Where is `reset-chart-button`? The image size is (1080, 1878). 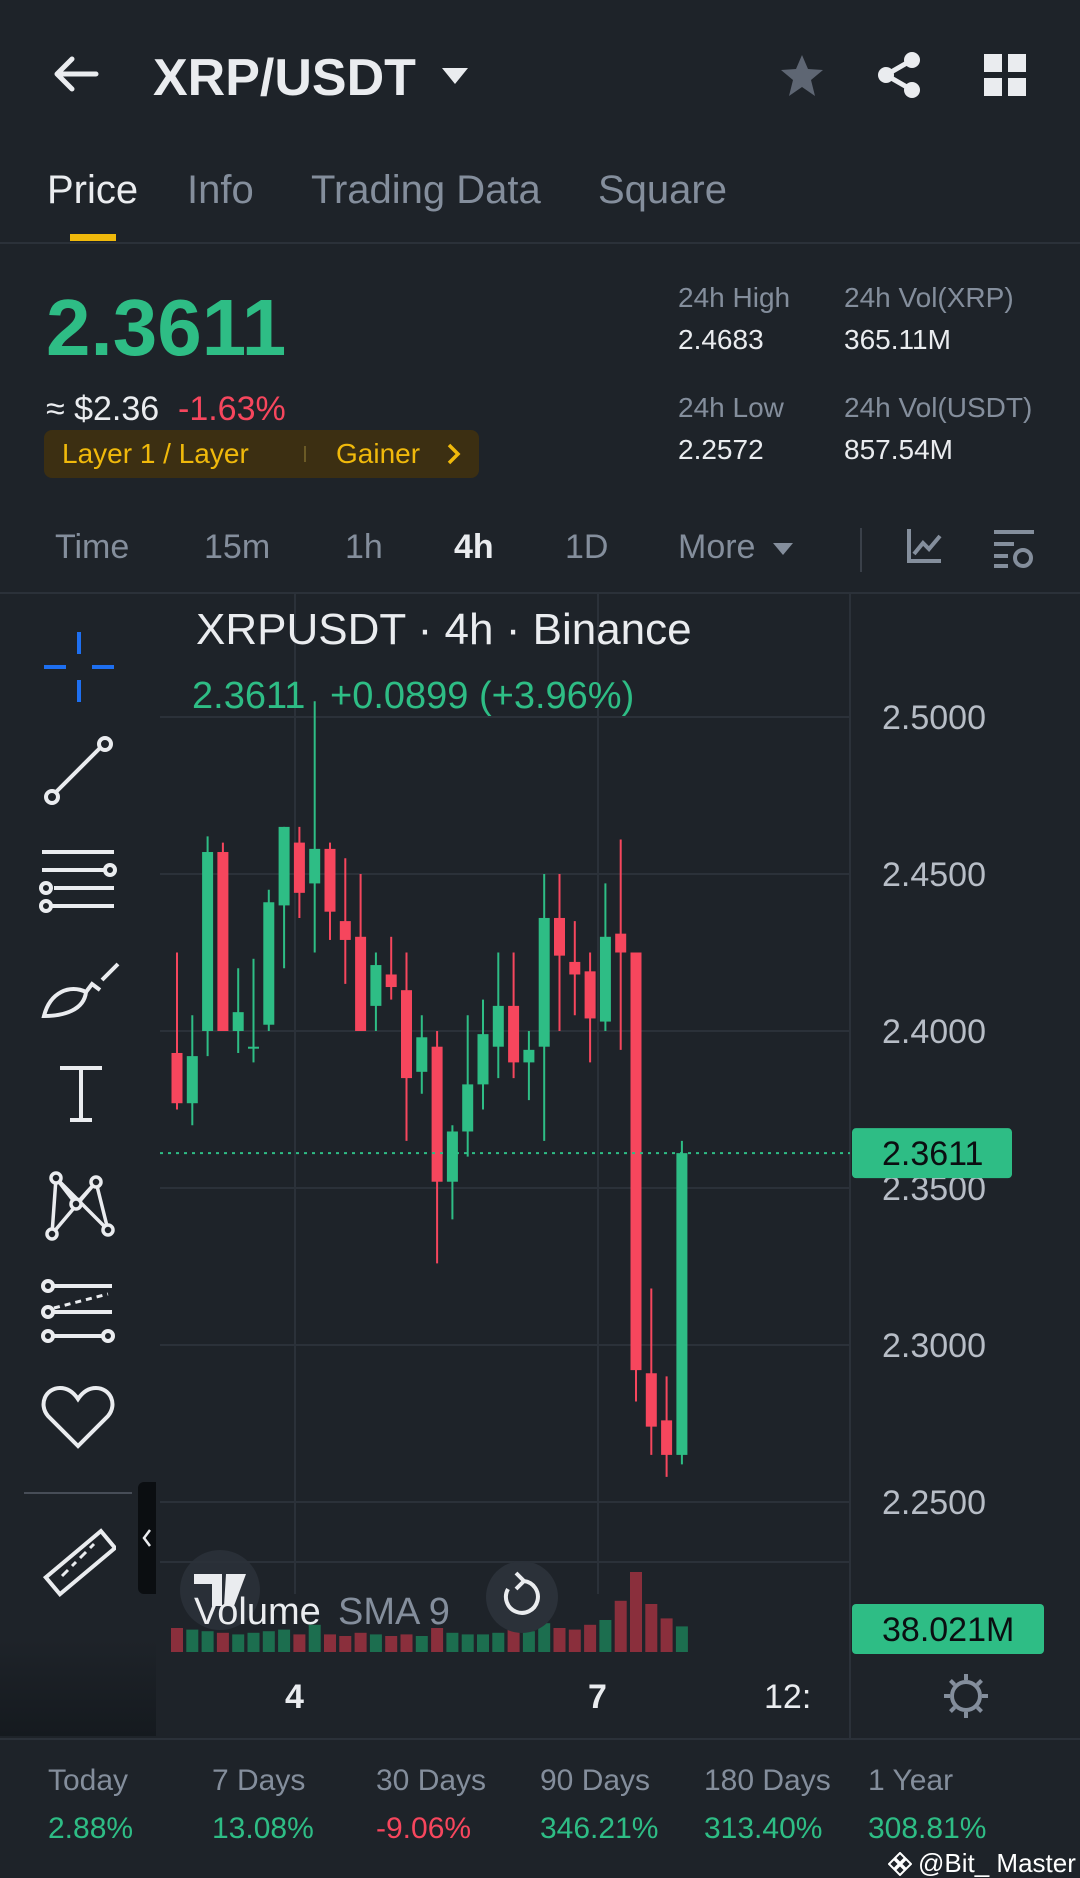
reset-chart-button is located at coordinates (522, 1597).